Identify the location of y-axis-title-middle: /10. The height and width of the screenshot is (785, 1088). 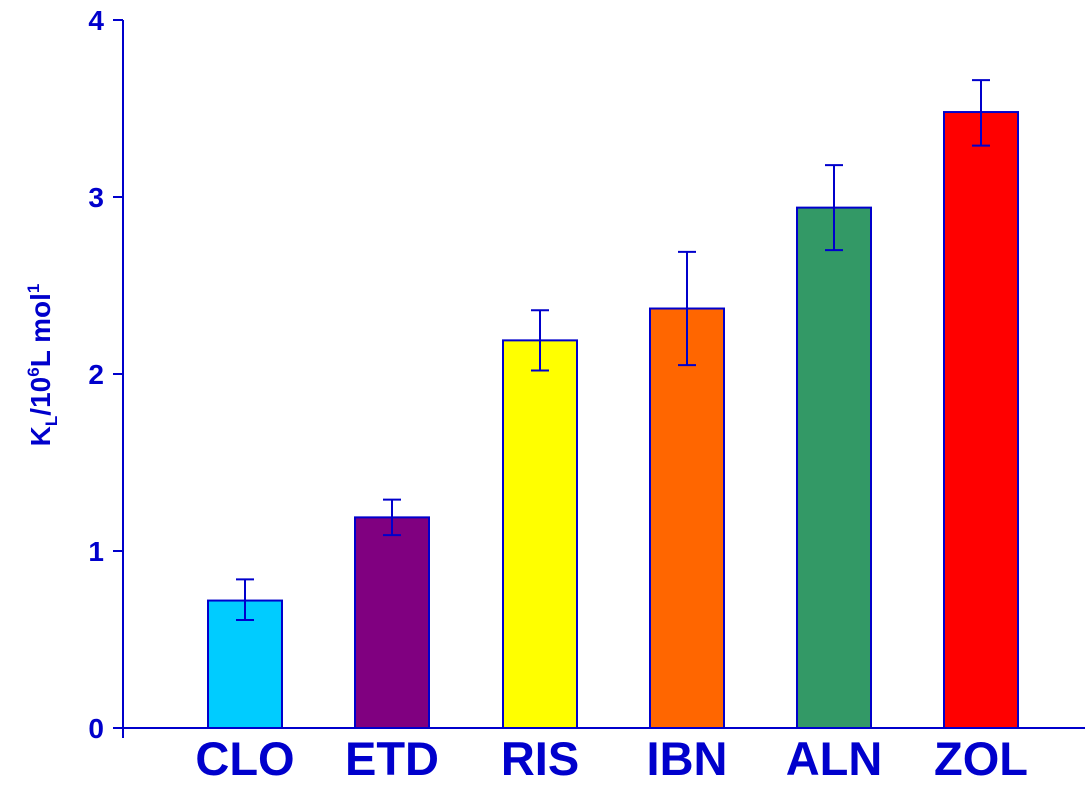
(40, 396).